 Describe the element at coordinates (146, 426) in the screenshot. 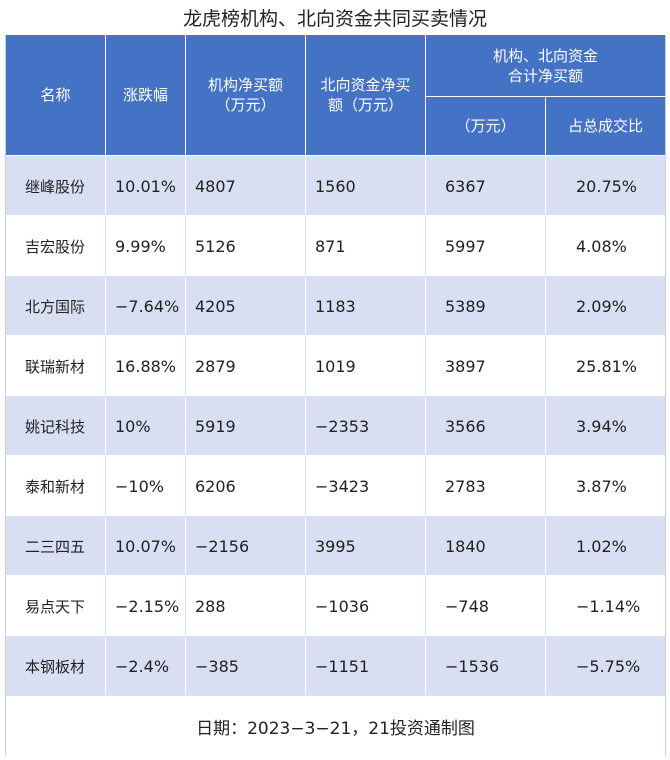

I see `cell-change: 10%` at that location.